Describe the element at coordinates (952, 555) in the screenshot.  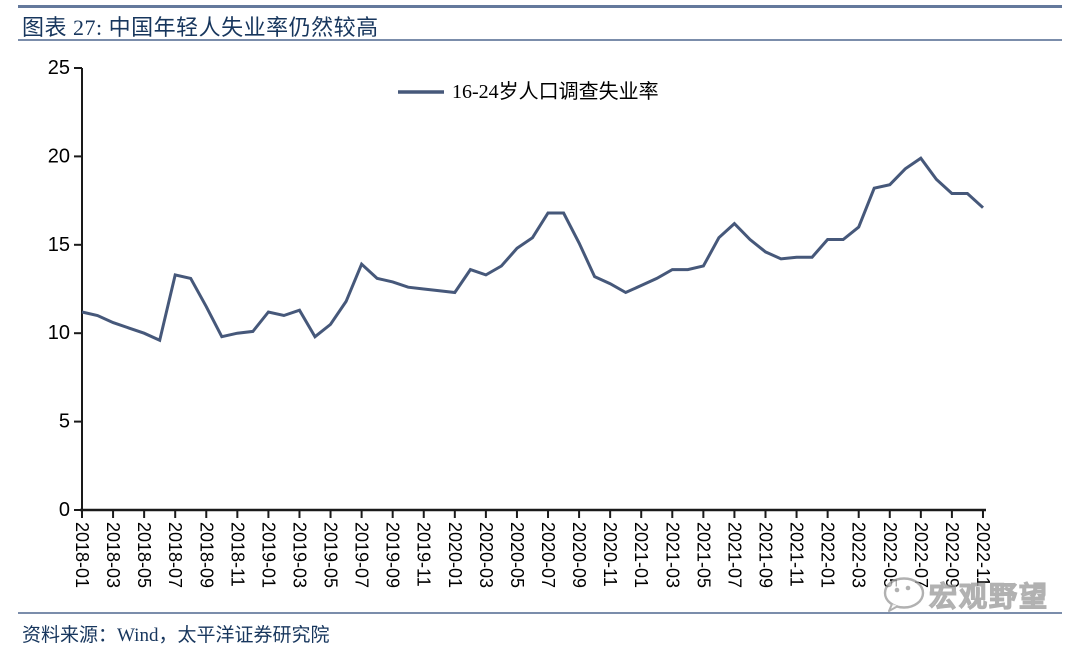
I see `x-tick-label: 2022-09` at that location.